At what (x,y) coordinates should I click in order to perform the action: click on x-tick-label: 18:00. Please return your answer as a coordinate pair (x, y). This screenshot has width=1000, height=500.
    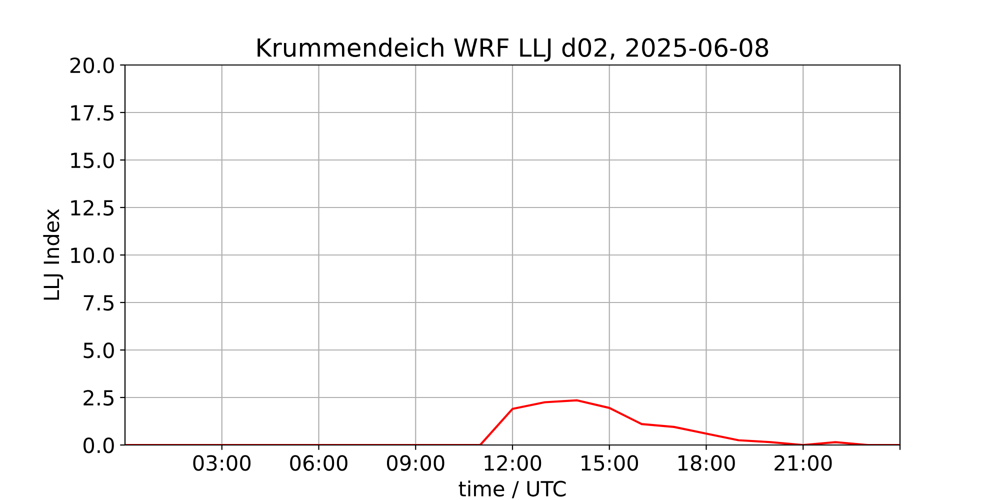
    Looking at the image, I should click on (706, 463).